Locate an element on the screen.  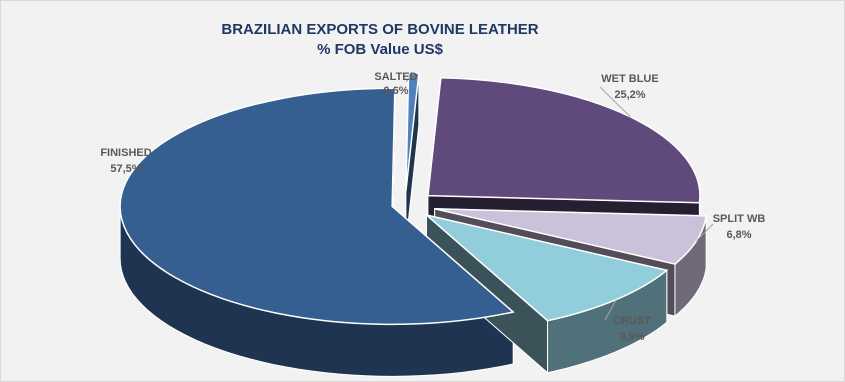
data-label-name-salted: SALTED is located at coordinates (395, 77).